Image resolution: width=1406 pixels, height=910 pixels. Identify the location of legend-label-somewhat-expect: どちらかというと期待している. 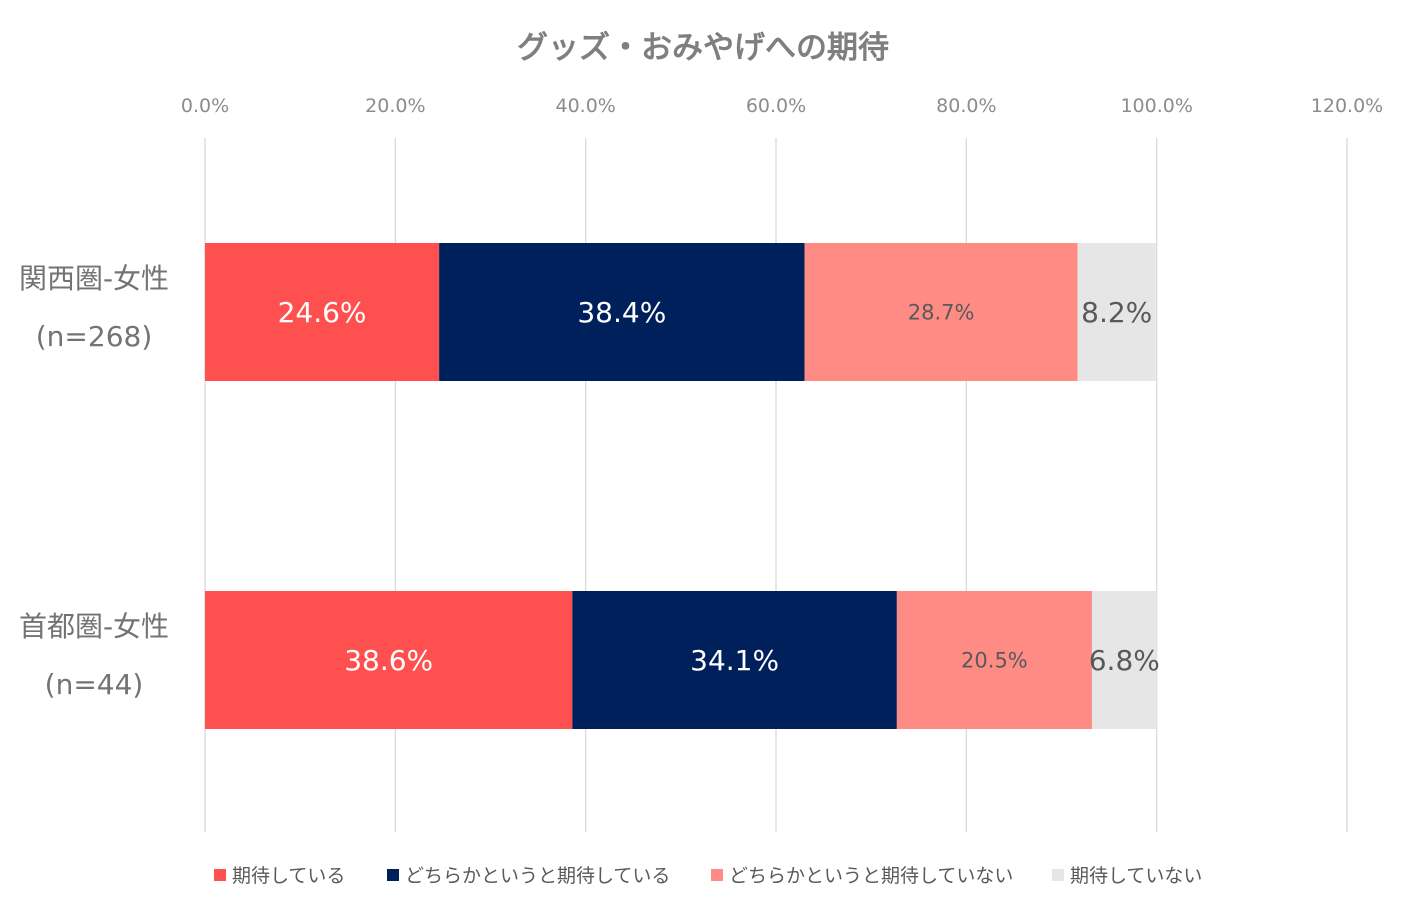
(538, 876).